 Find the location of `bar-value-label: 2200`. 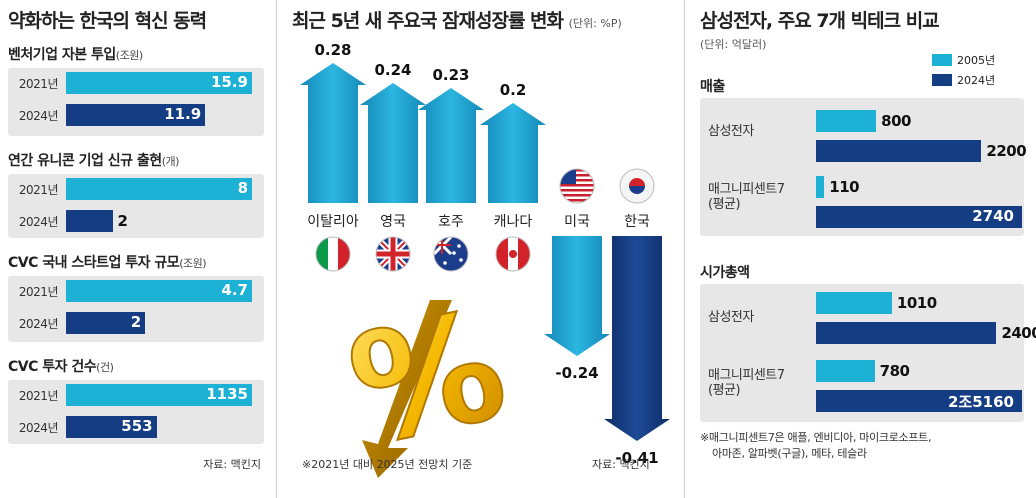

bar-value-label: 2200 is located at coordinates (1006, 151).